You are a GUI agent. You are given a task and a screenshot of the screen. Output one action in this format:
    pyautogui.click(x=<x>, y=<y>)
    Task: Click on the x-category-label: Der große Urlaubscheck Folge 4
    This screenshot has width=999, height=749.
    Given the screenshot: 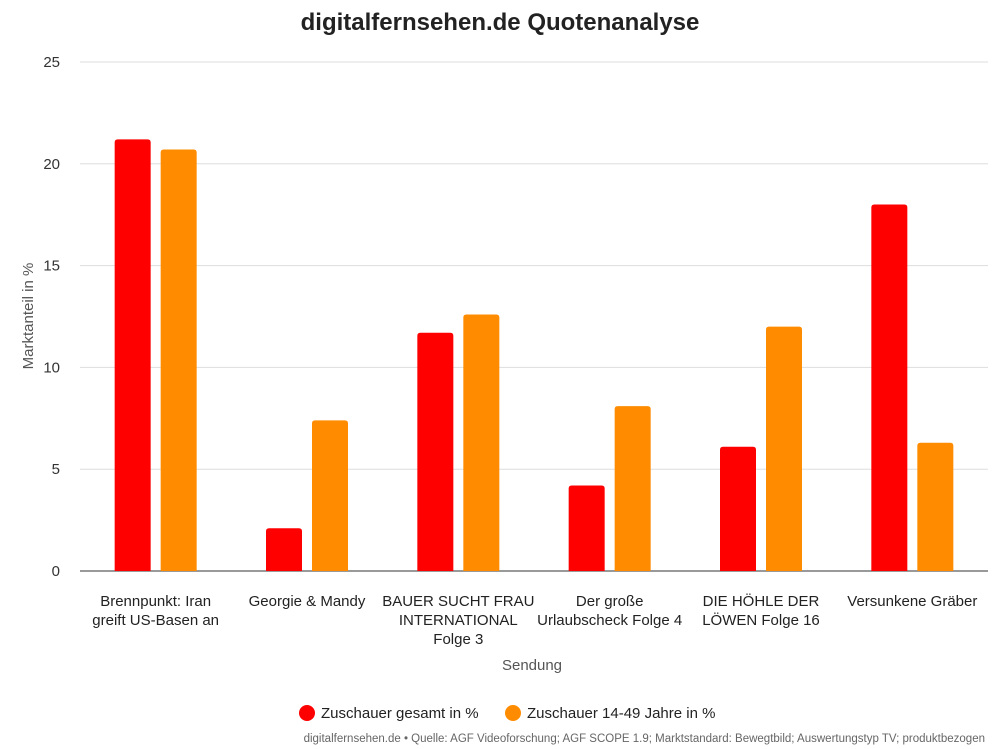 What is the action you would take?
    pyautogui.click(x=609, y=611)
    